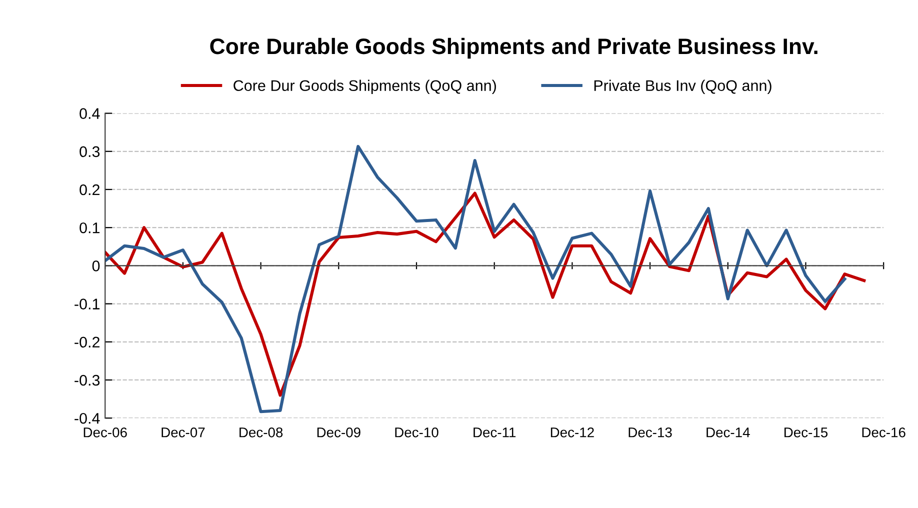 The height and width of the screenshot is (508, 918). I want to click on y-tick-label: 0.1, so click(90, 228).